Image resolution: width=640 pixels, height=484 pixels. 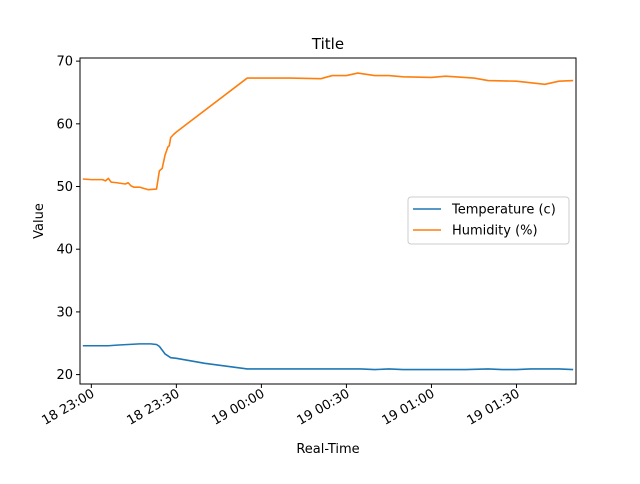 I want to click on y-axis-label: Value, so click(x=39, y=221).